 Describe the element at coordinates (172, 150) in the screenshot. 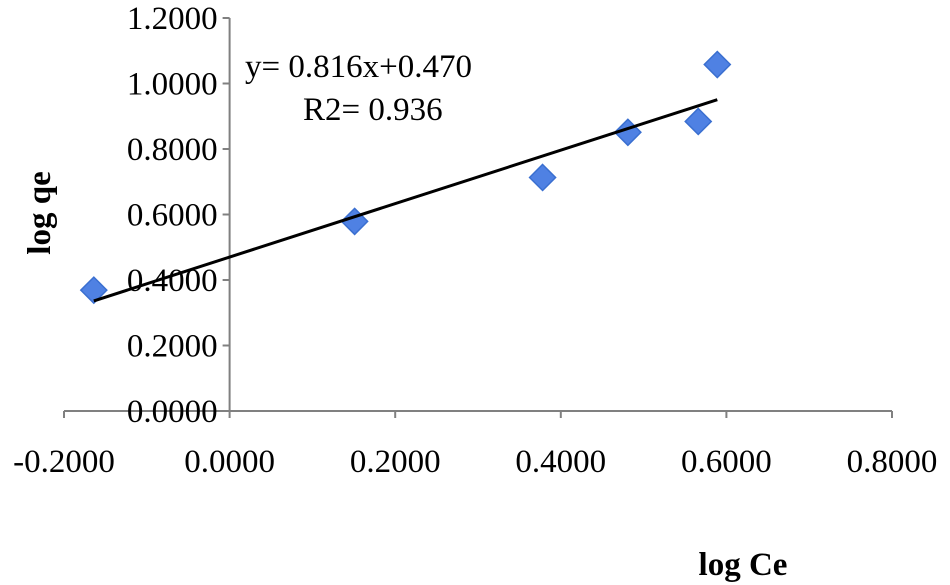

I see `y-tick-label: 0.8000` at that location.